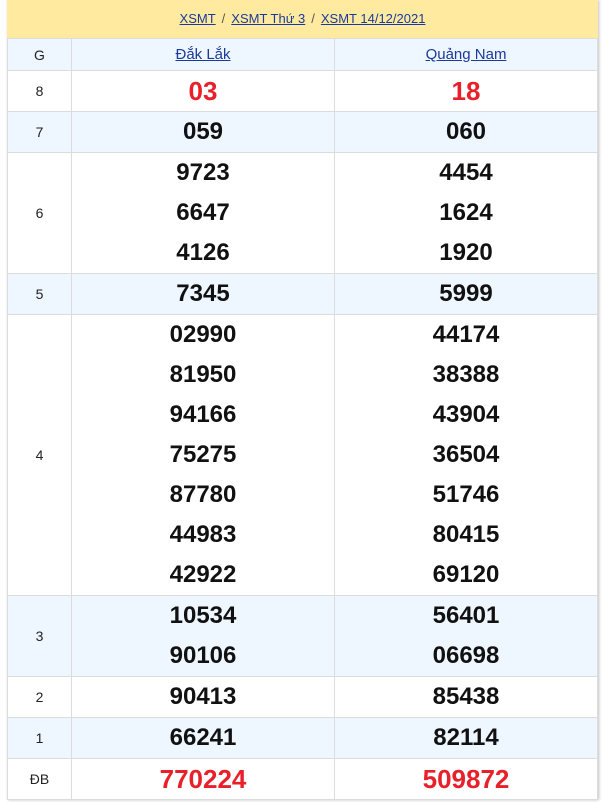 This screenshot has height=802, width=608. I want to click on prize-numbers: 85438, so click(466, 697).